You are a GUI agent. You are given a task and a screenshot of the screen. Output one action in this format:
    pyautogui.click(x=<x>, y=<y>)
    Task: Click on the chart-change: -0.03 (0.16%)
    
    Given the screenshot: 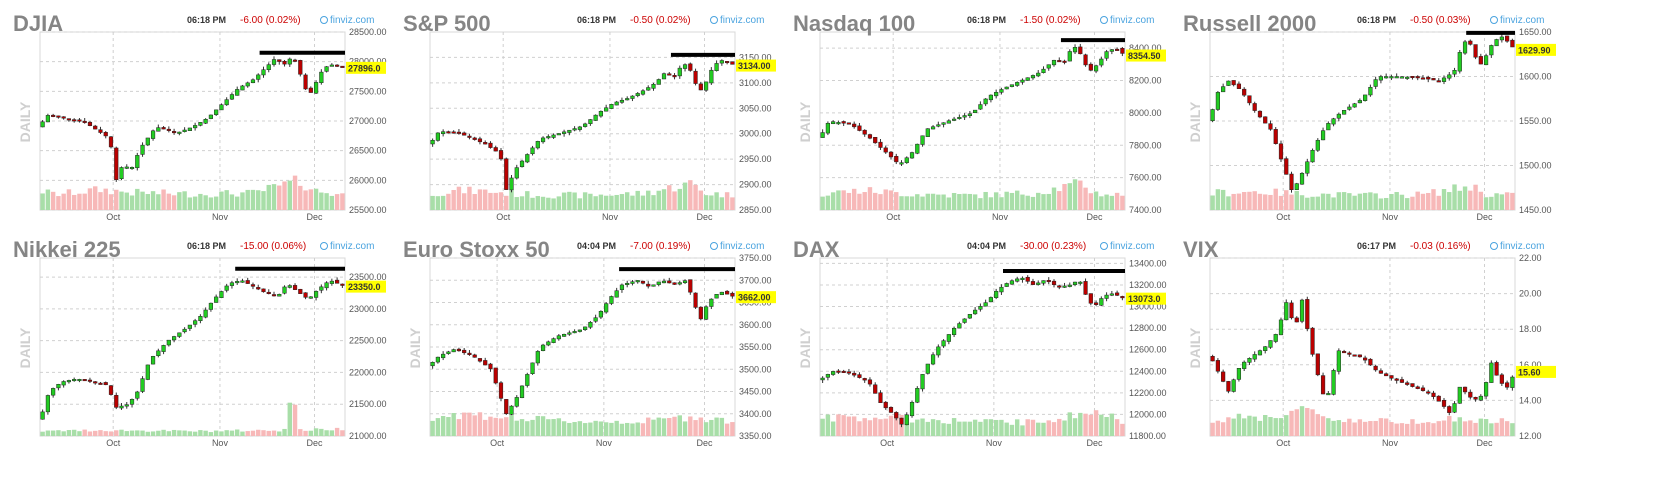 What is the action you would take?
    pyautogui.click(x=1440, y=246)
    